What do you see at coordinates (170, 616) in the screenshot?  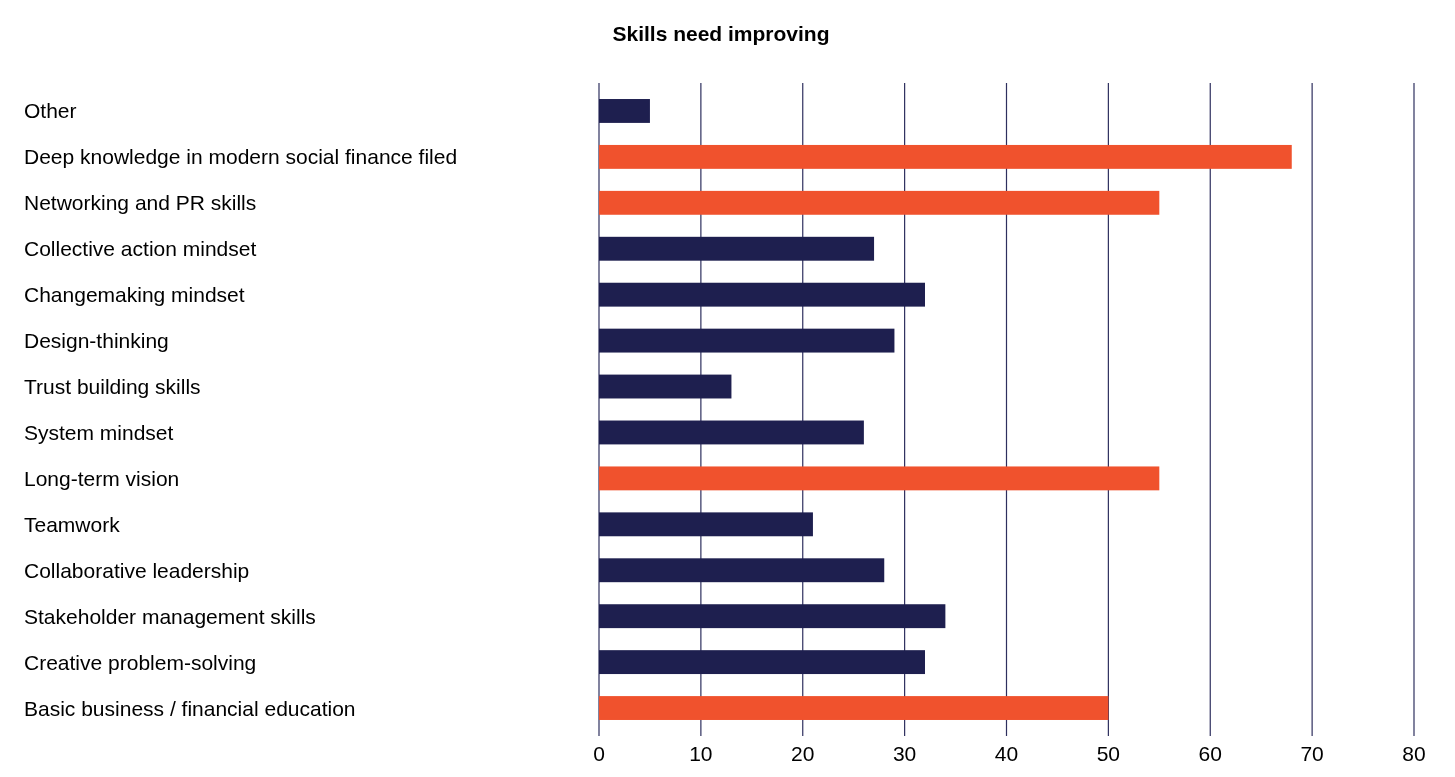 I see `y-tick-label: Stakeholder management skills` at bounding box center [170, 616].